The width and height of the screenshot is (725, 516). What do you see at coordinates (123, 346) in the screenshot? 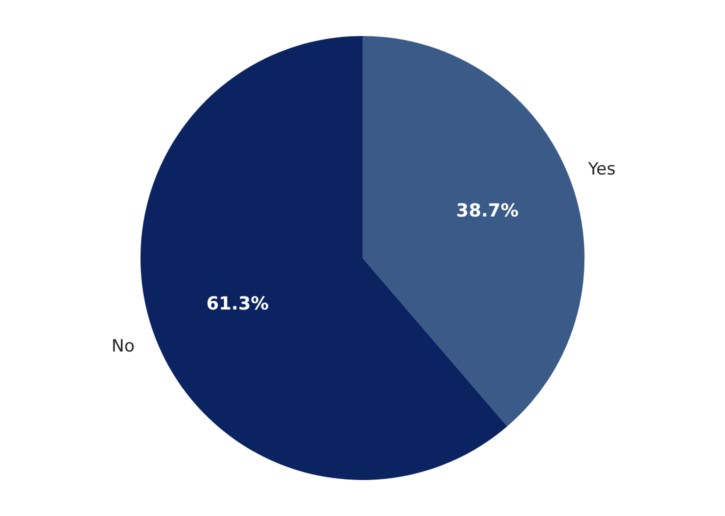
I see `slice-label: No` at bounding box center [123, 346].